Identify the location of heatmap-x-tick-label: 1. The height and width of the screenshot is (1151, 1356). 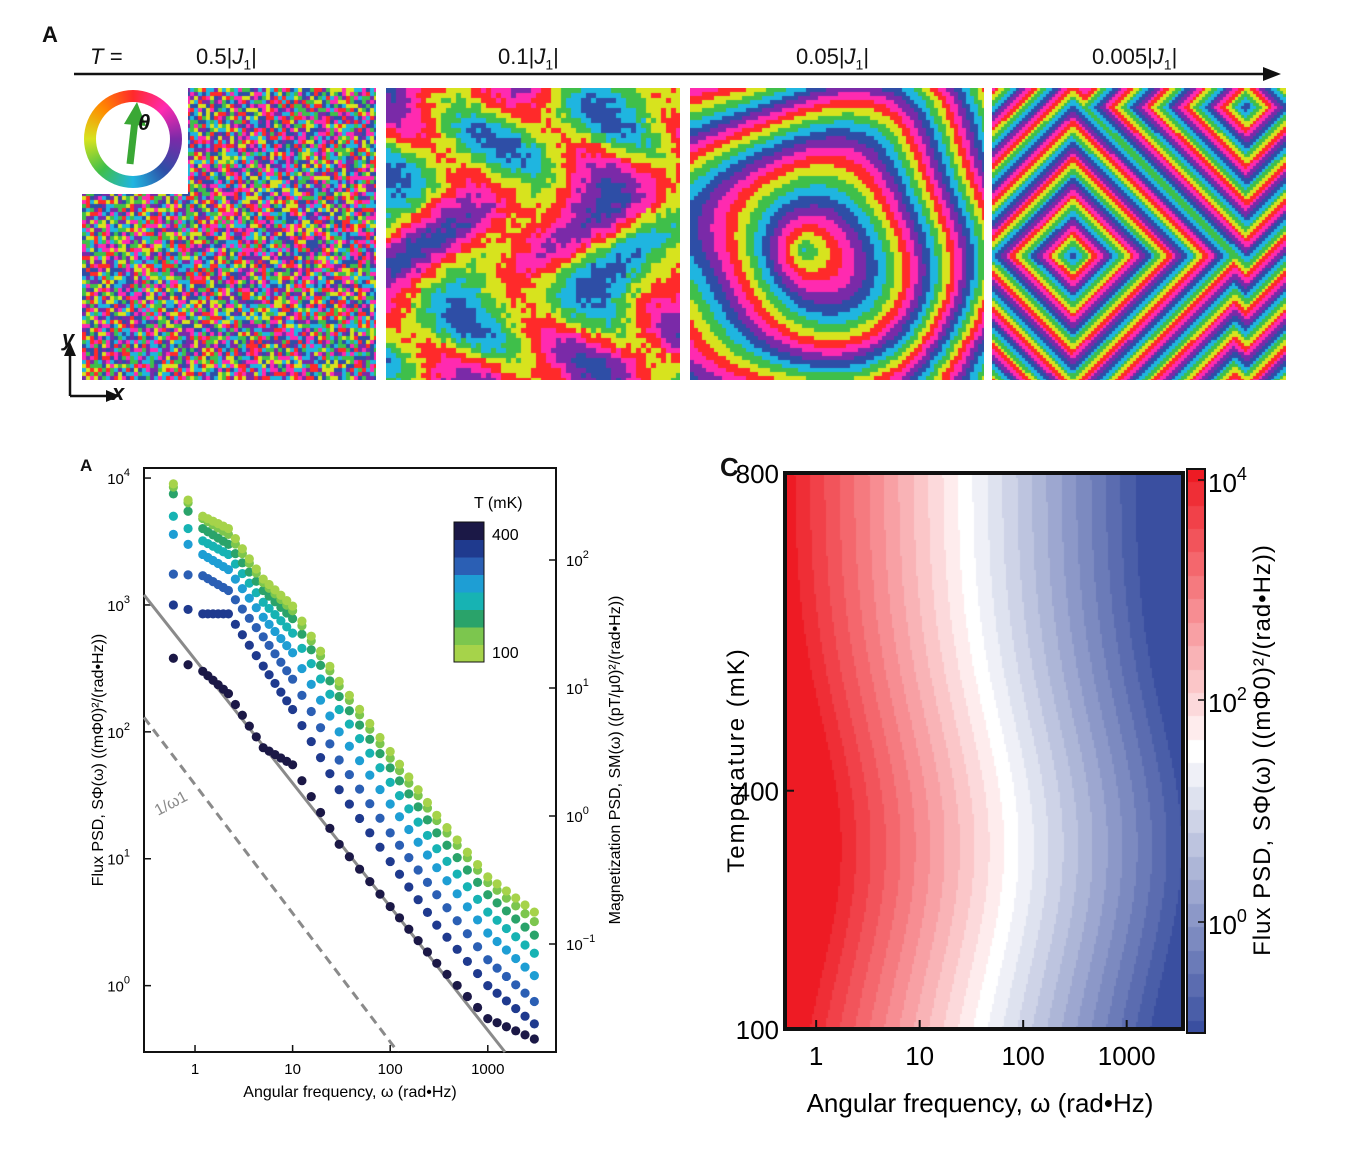
(816, 1056).